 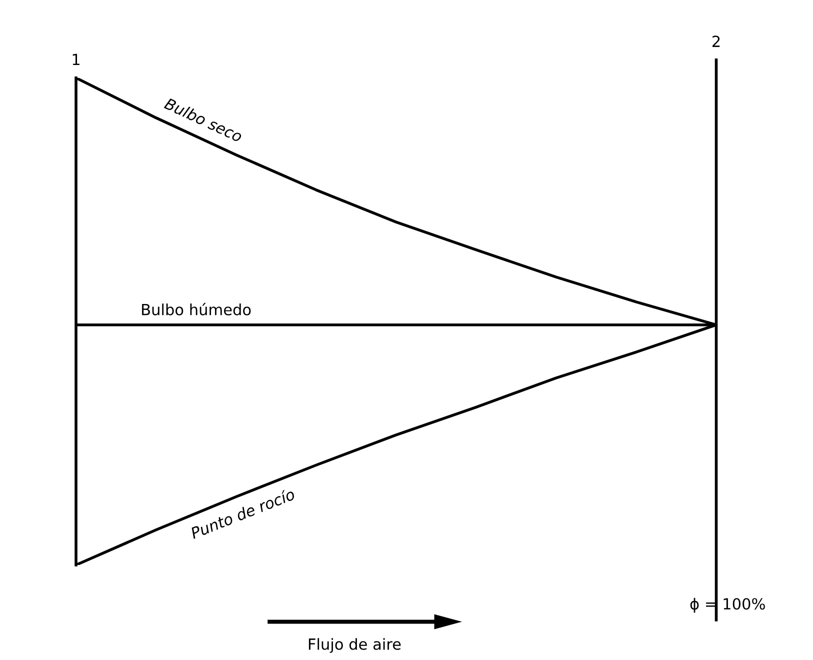 What do you see at coordinates (716, 41) in the screenshot?
I see `text: 2` at bounding box center [716, 41].